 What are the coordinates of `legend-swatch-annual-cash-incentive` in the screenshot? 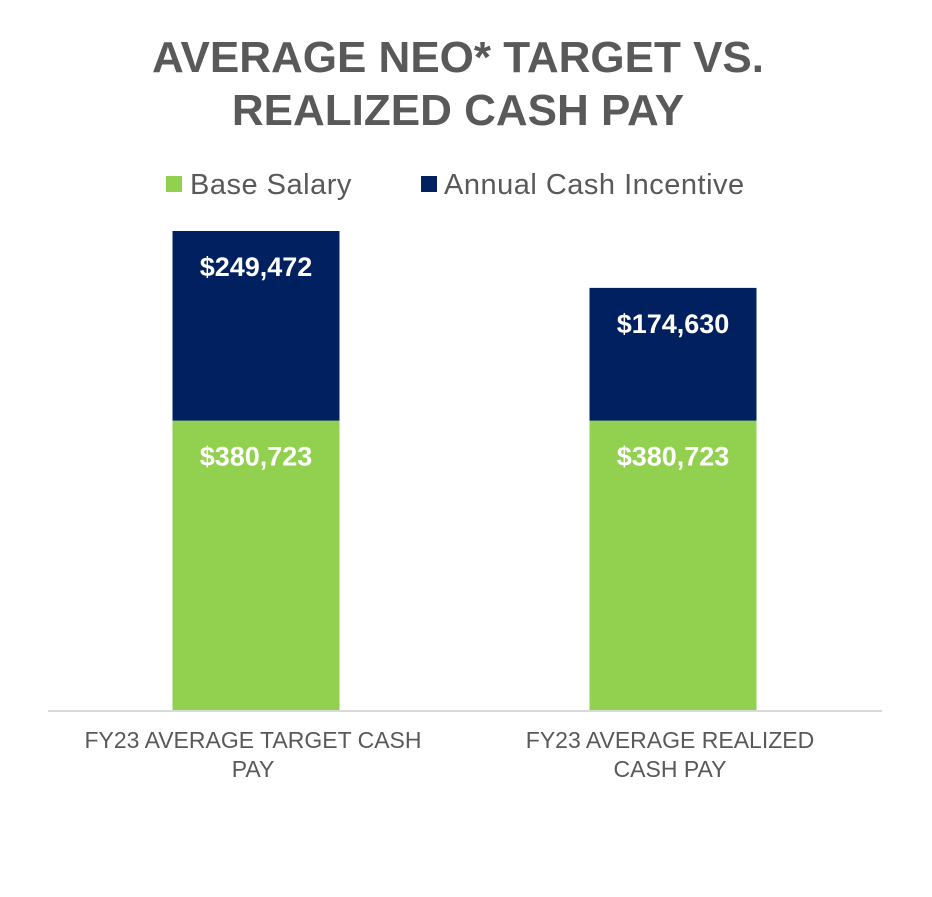 It's located at (429, 184).